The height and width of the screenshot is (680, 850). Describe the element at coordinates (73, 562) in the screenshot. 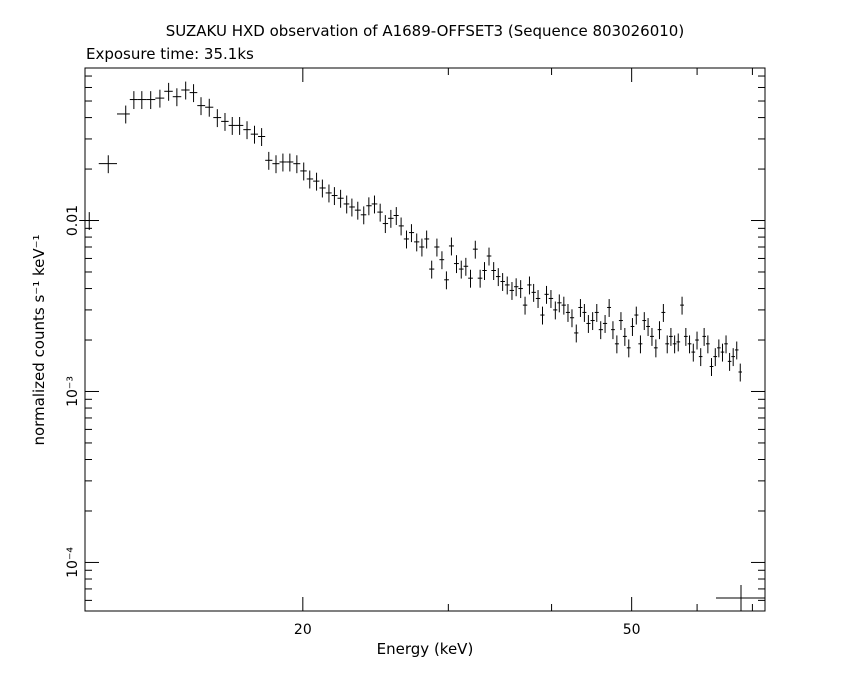

I see `y-tick-label: 10⁻⁴` at that location.